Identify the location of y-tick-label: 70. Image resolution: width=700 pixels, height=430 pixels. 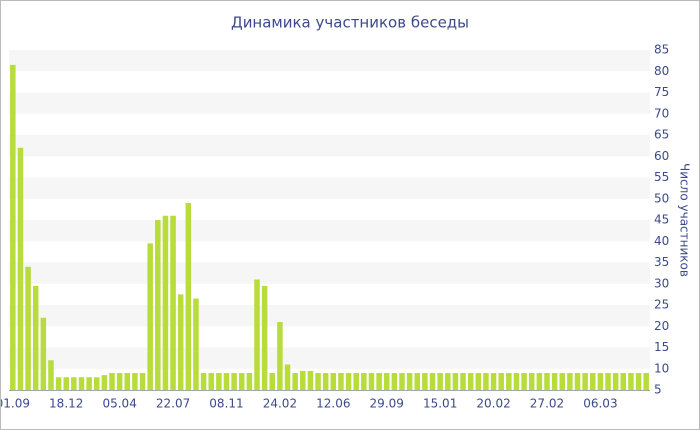
(661, 113).